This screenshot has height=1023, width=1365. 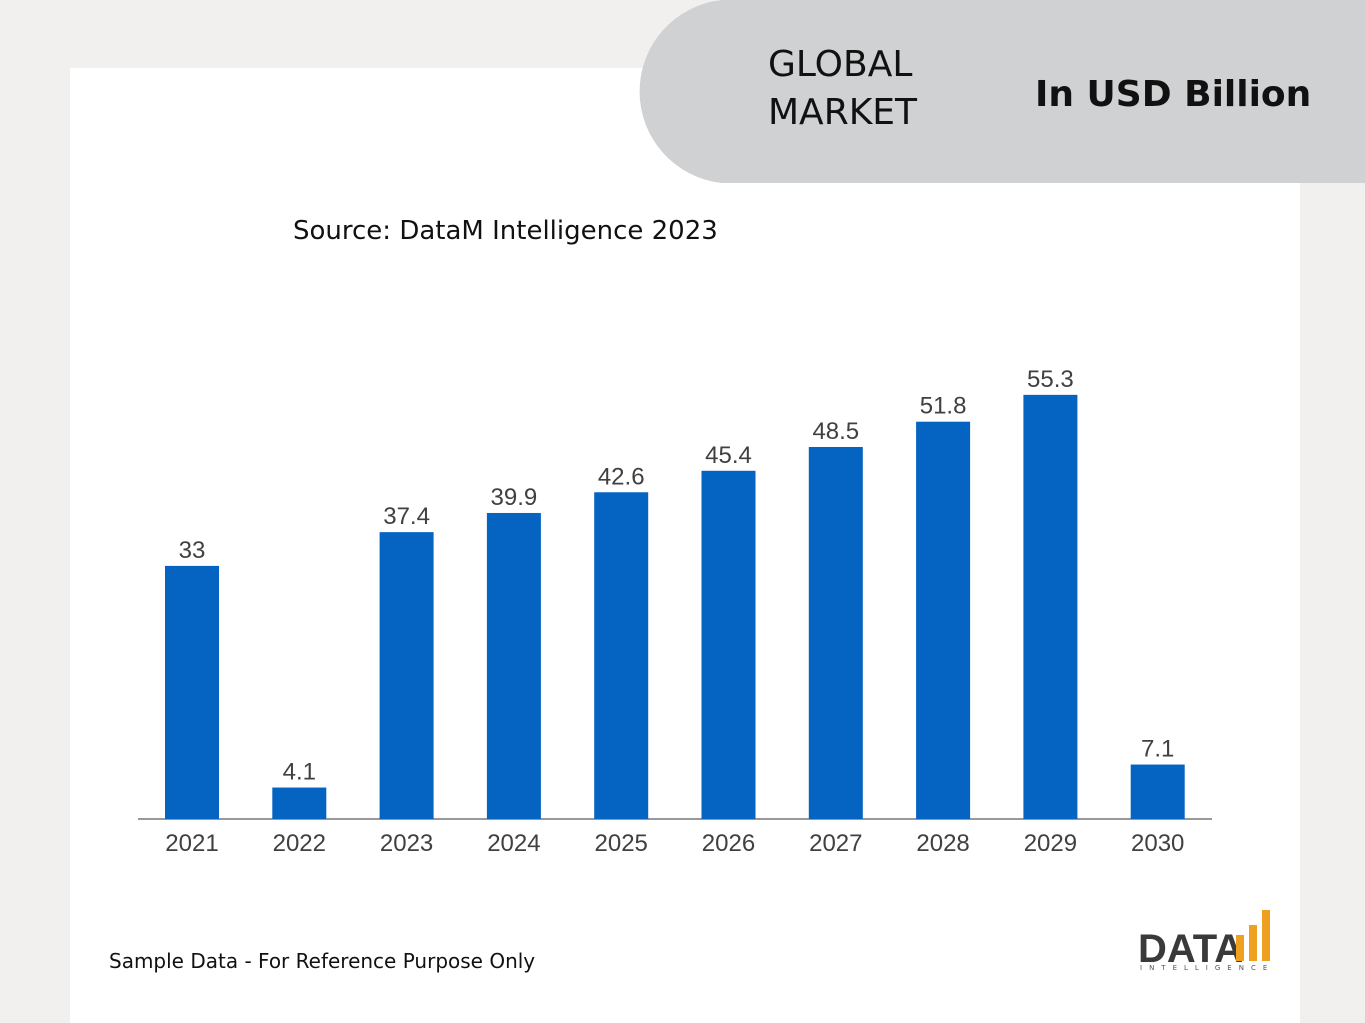 What do you see at coordinates (299, 843) in the screenshot?
I see `x-tick-label: 2022` at bounding box center [299, 843].